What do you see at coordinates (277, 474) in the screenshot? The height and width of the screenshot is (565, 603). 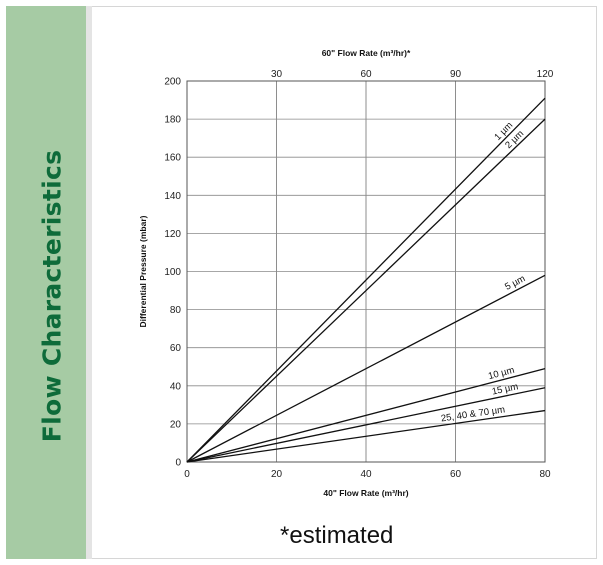 I see `x-tick-label: 20` at bounding box center [277, 474].